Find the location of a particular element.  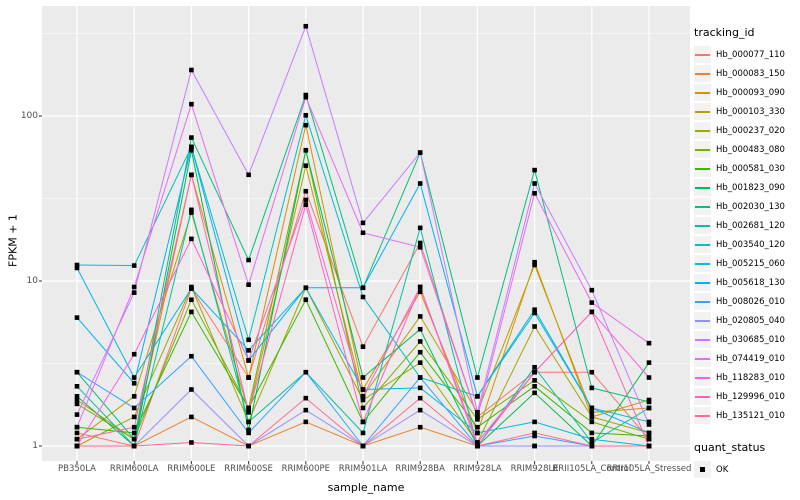

legend-item-label: Hb_001823_090 is located at coordinates (750, 187).